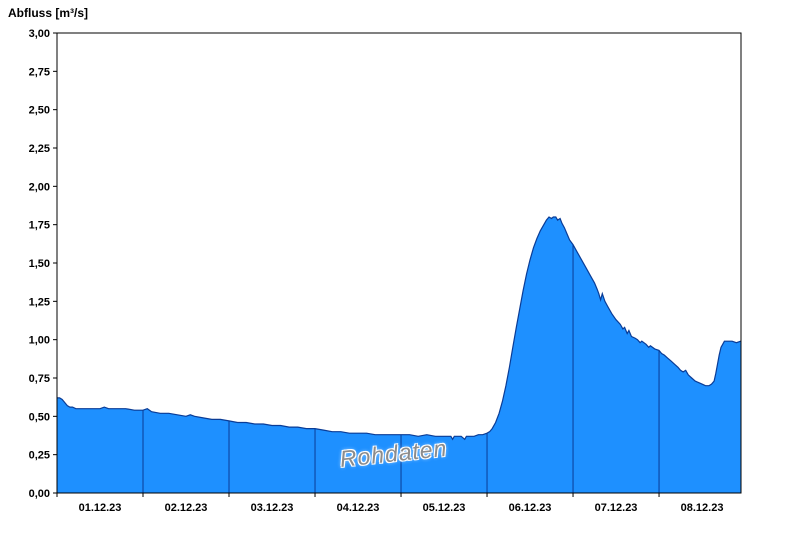  What do you see at coordinates (39, 72) in the screenshot?
I see `y-tick-label: 2,75` at bounding box center [39, 72].